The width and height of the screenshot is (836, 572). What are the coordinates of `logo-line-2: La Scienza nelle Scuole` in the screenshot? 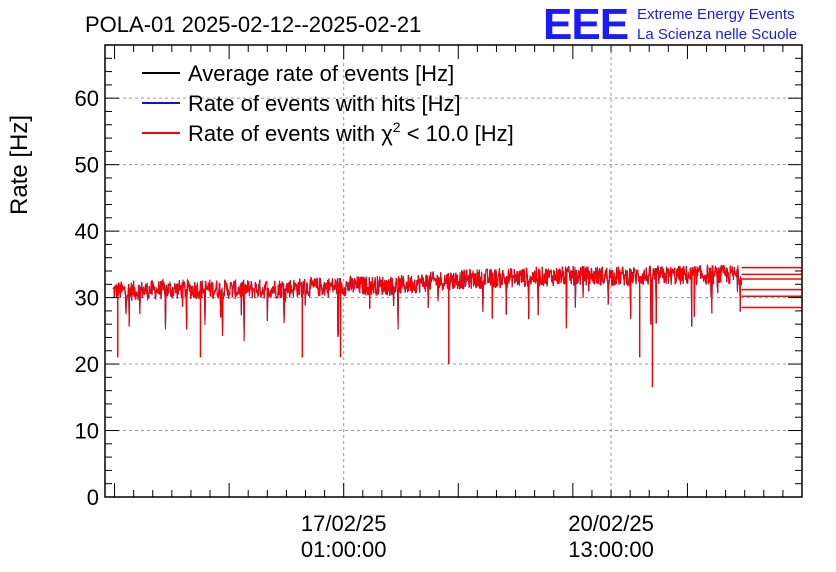 It's located at (717, 34).